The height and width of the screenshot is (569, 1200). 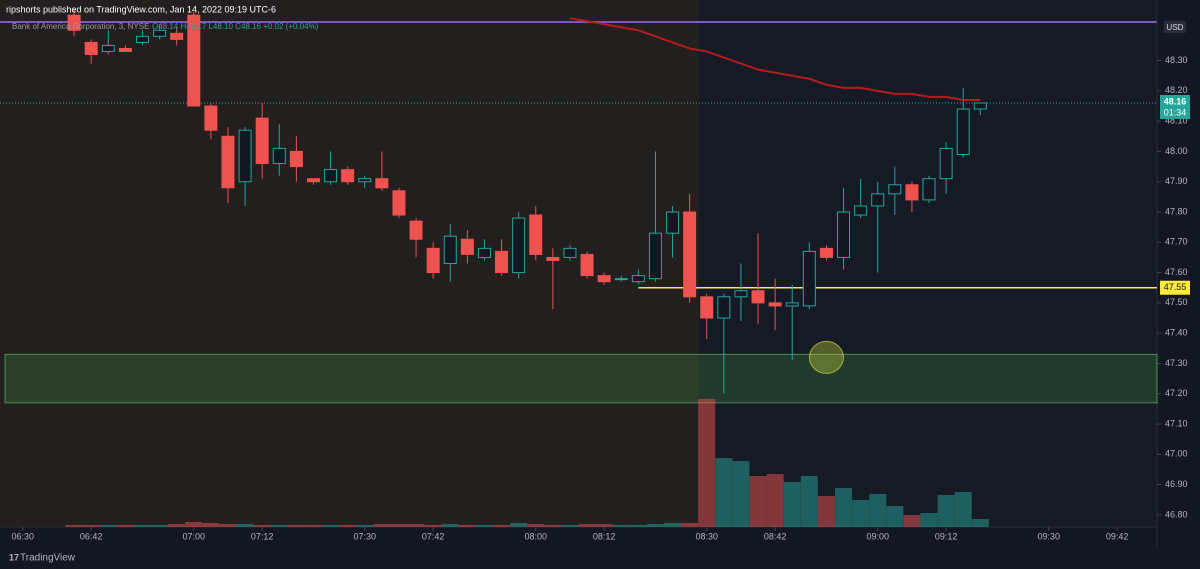 What do you see at coordinates (365, 536) in the screenshot?
I see `x-tick-label: 07:30` at bounding box center [365, 536].